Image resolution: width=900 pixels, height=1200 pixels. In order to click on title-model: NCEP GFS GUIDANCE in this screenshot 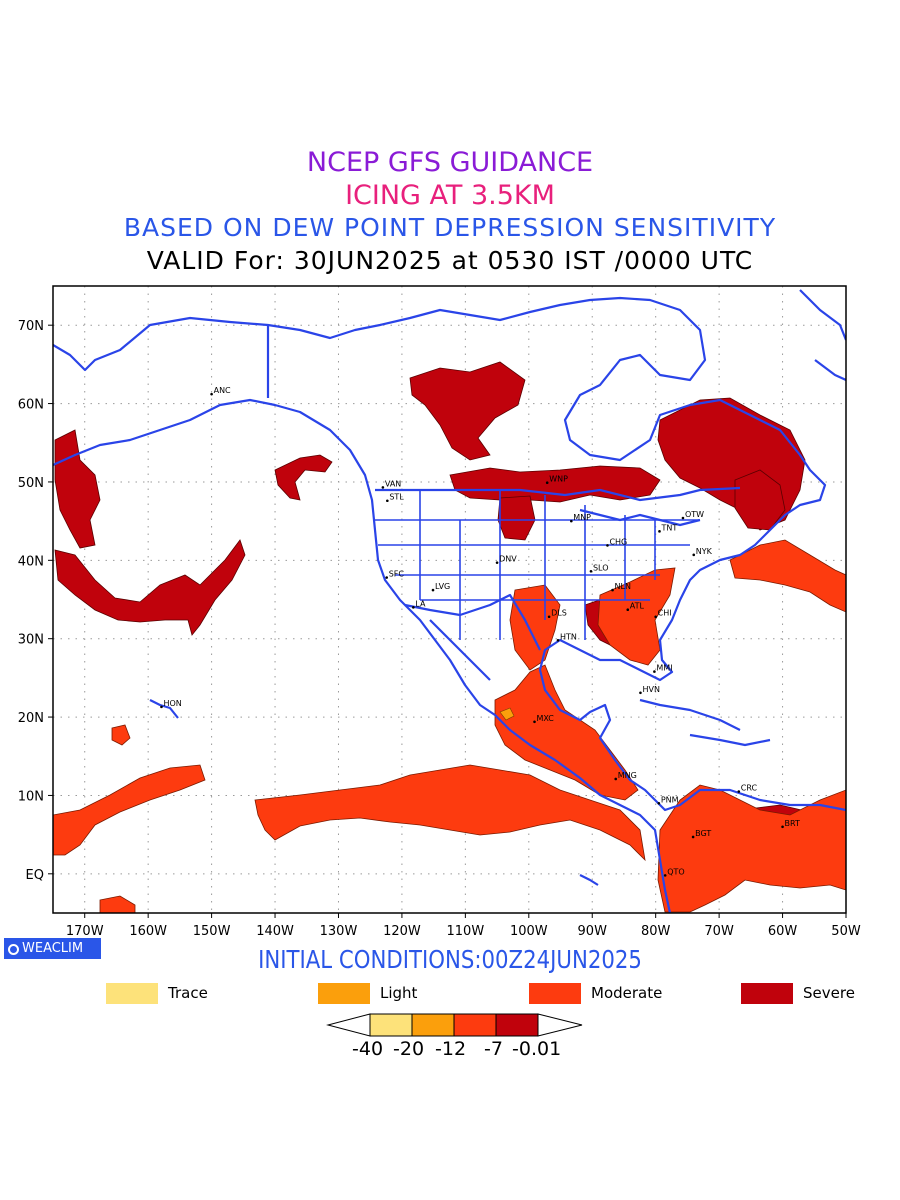, I will do `click(450, 162)`.